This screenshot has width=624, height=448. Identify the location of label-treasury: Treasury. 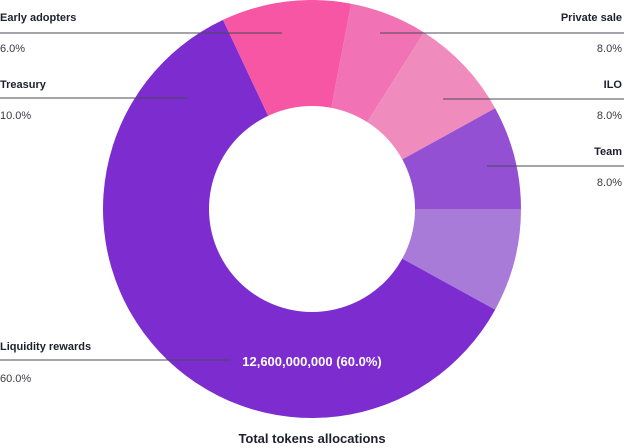
(23, 85).